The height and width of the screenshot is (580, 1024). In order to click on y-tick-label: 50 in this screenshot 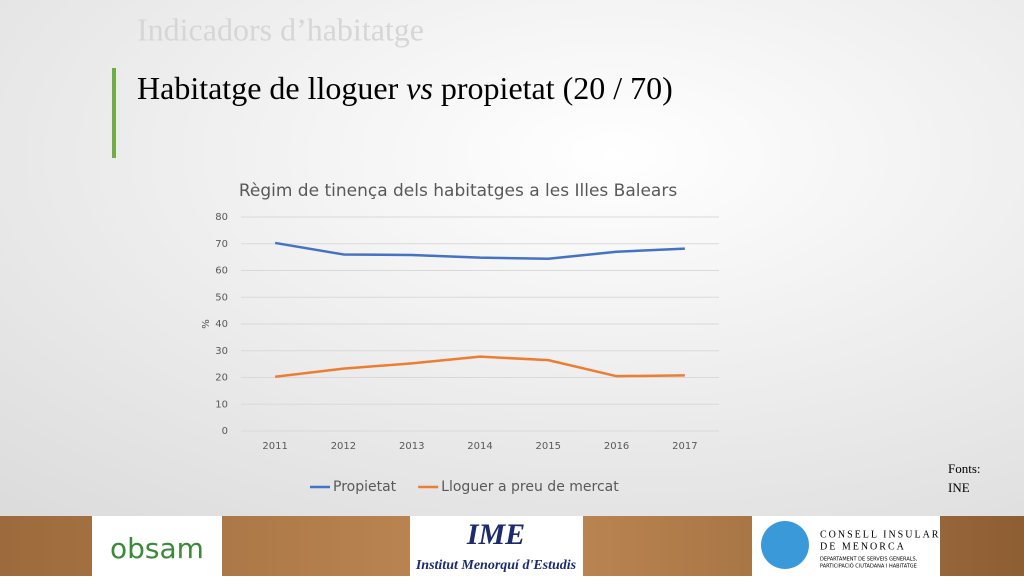, I will do `click(221, 297)`.